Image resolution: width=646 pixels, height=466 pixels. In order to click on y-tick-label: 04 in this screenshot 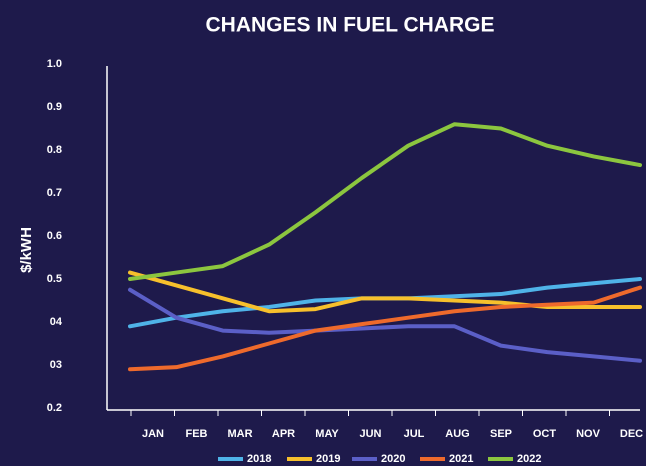, I will do `click(56, 322)`.